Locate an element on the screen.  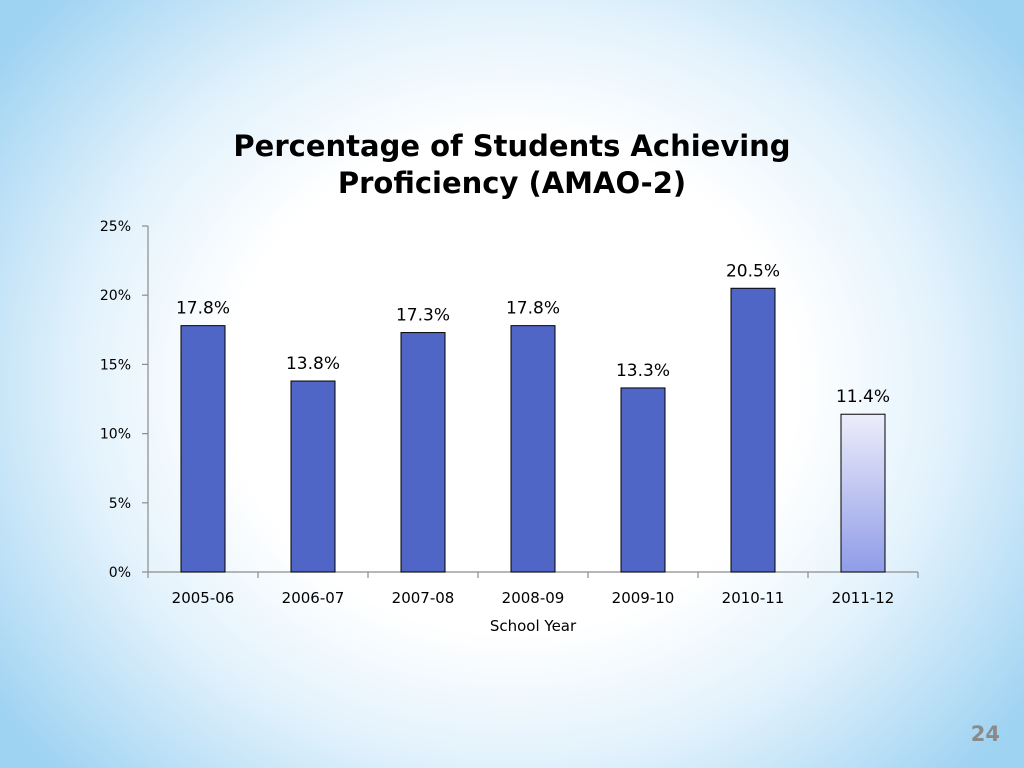
y-tick-label: 20% is located at coordinates (115, 296).